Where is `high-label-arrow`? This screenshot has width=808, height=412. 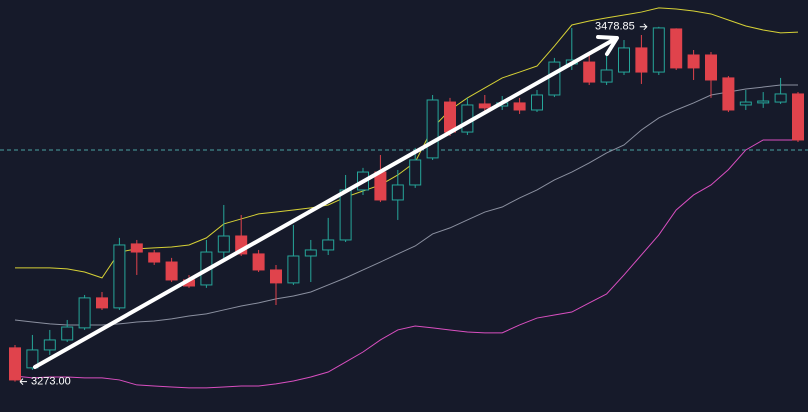
high-label-arrow is located at coordinates (643, 27).